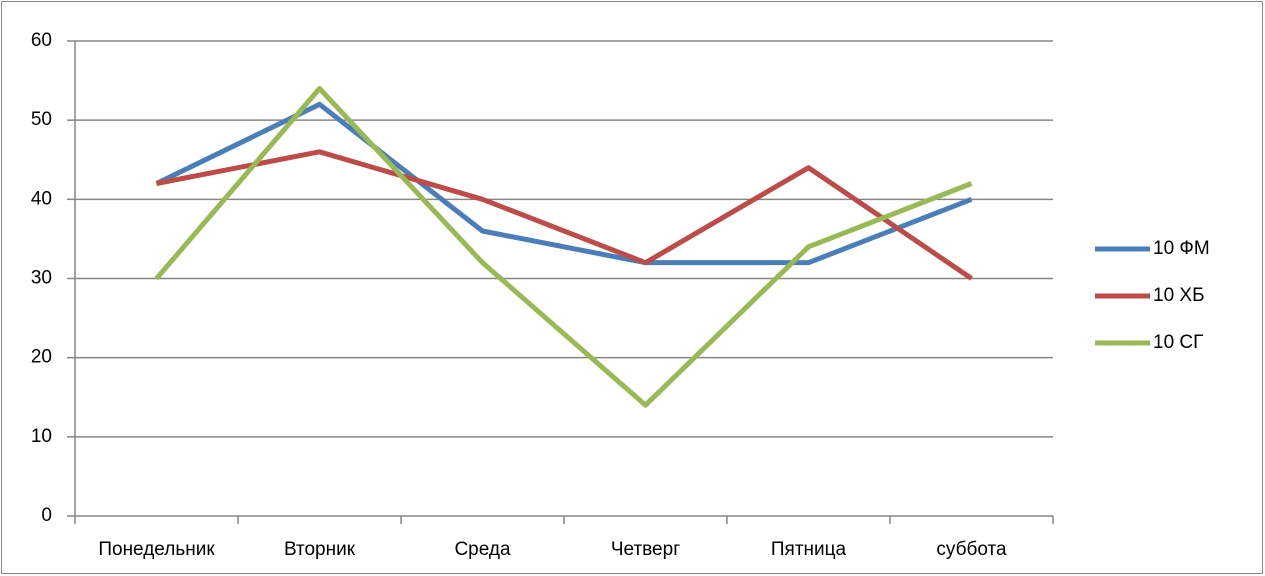  What do you see at coordinates (1179, 295) in the screenshot?
I see `legend-label: 10 ХБ` at bounding box center [1179, 295].